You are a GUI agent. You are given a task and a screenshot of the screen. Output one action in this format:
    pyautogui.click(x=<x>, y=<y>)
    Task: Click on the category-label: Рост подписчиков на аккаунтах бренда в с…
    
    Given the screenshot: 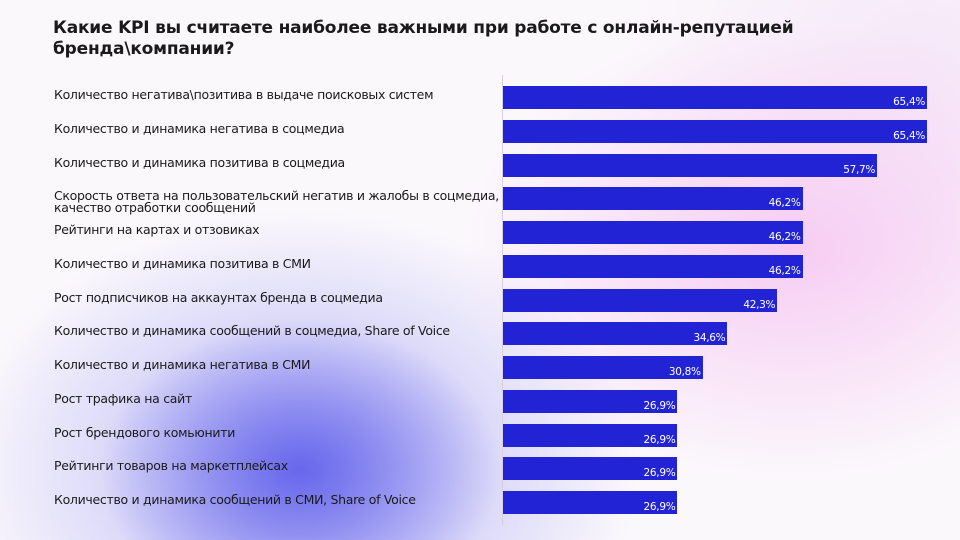 What is the action you would take?
    pyautogui.click(x=218, y=297)
    